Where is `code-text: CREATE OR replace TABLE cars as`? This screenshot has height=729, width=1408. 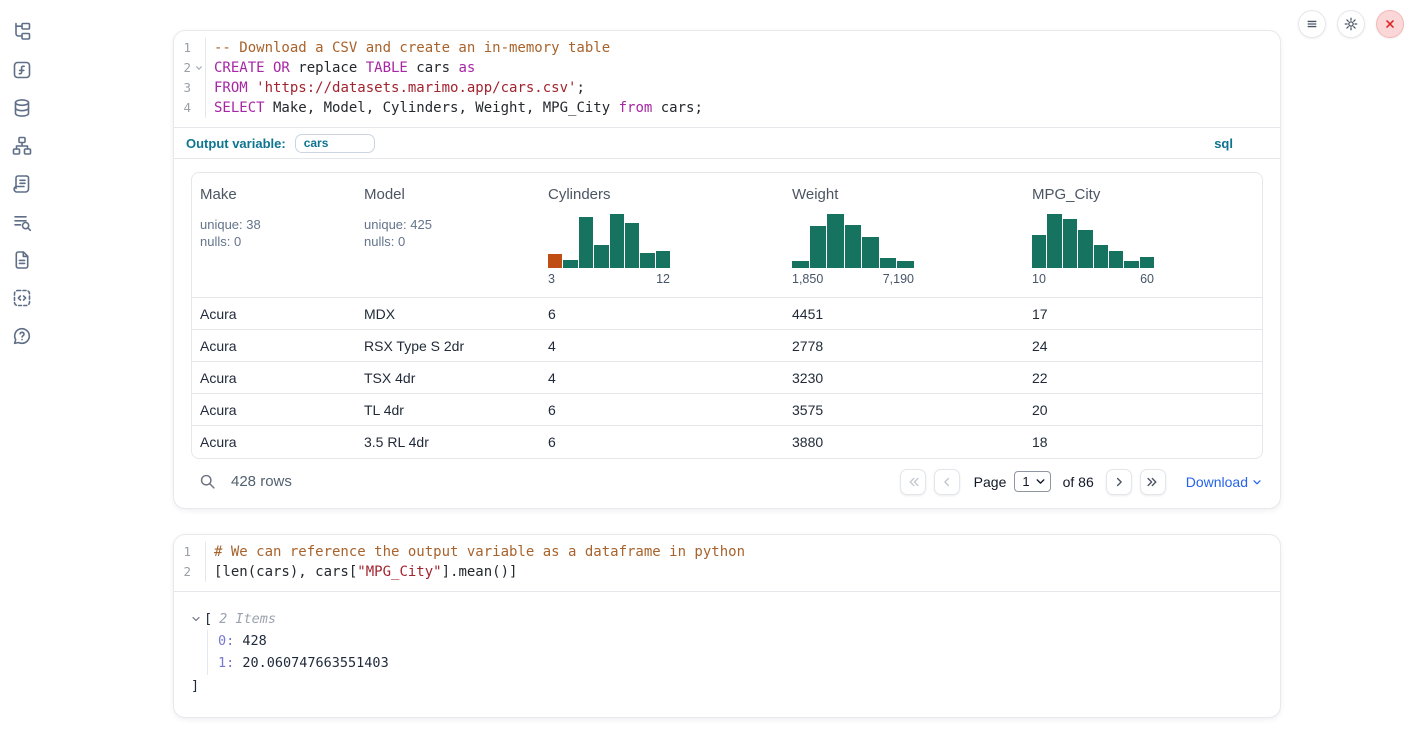
code-text: CREATE OR replace TABLE cars as is located at coordinates (345, 68).